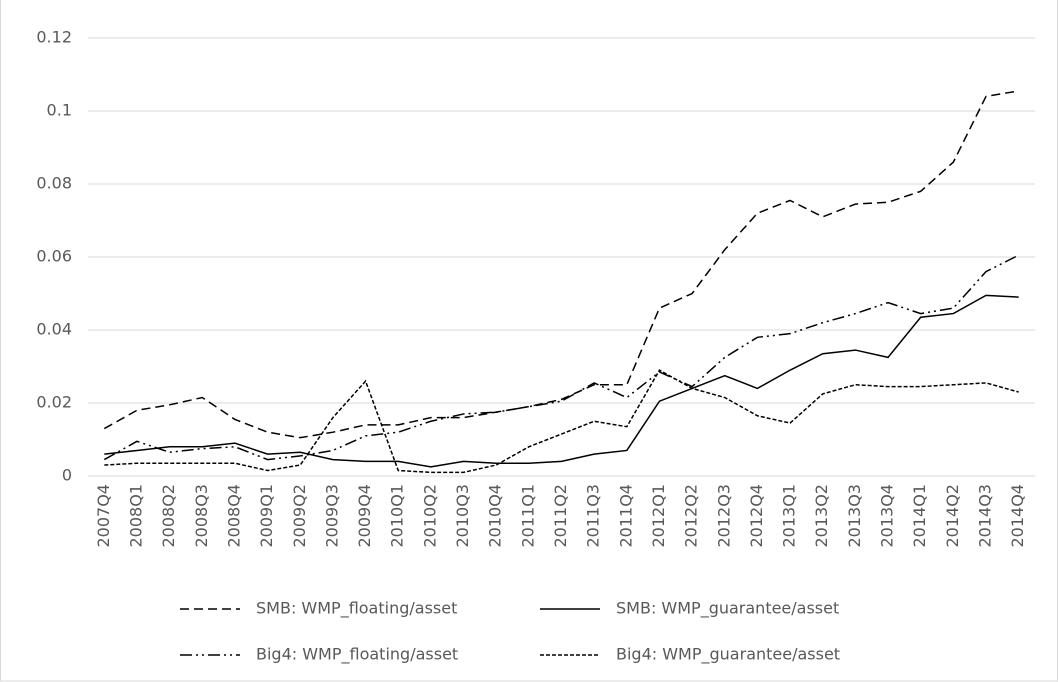  Describe the element at coordinates (299, 516) in the screenshot. I see `x-tick-label: 2009Q2` at that location.